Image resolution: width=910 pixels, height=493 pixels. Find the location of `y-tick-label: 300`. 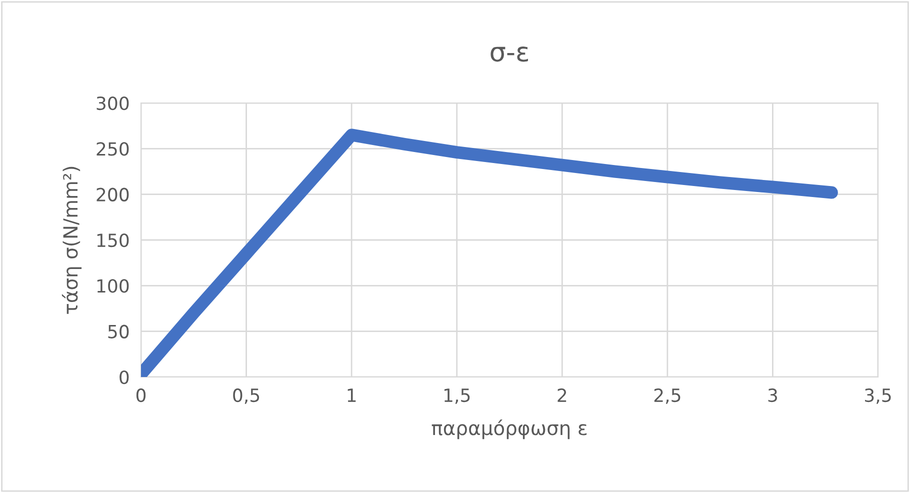

y-tick-label: 300 is located at coordinates (112, 103).